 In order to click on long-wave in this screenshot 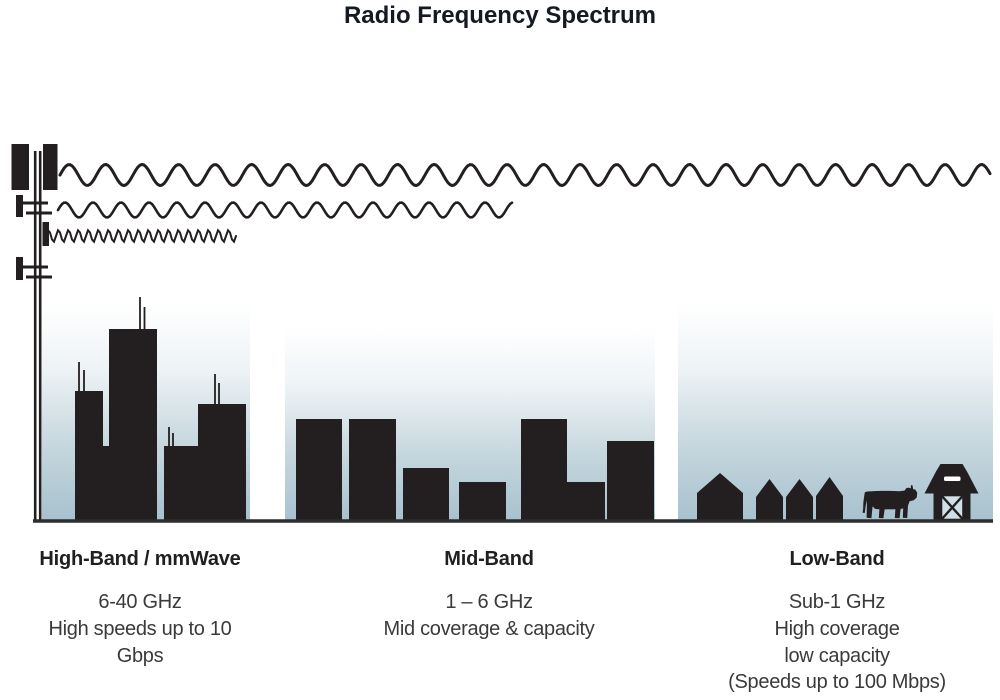, I will do `click(525, 175)`.